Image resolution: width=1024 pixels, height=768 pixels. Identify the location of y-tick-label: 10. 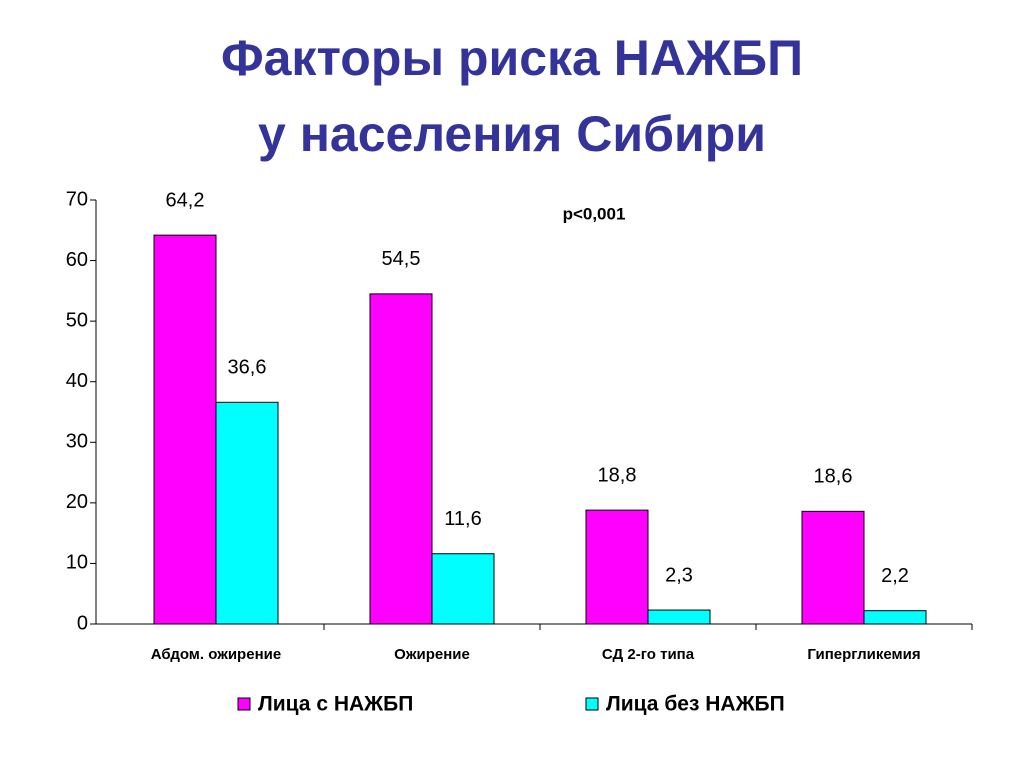
(77, 563).